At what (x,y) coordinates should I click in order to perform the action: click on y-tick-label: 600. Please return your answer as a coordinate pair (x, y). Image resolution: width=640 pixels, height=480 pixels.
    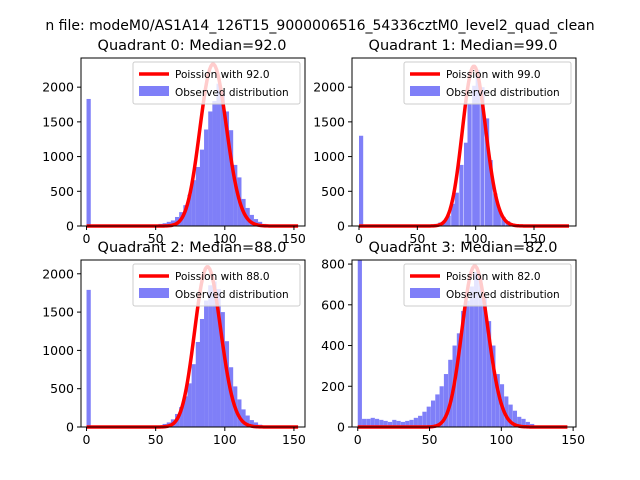
    Looking at the image, I should click on (333, 304).